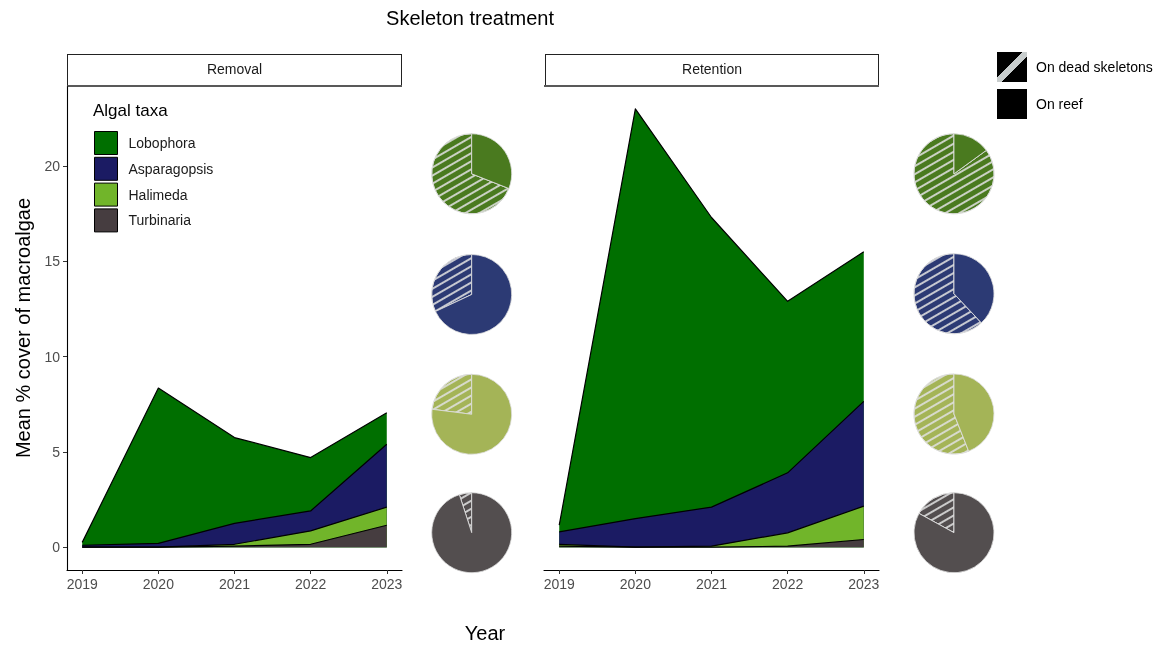 The height and width of the screenshot is (649, 1173). Describe the element at coordinates (131, 110) in the screenshot. I see `legend-title: Algal taxa` at that location.